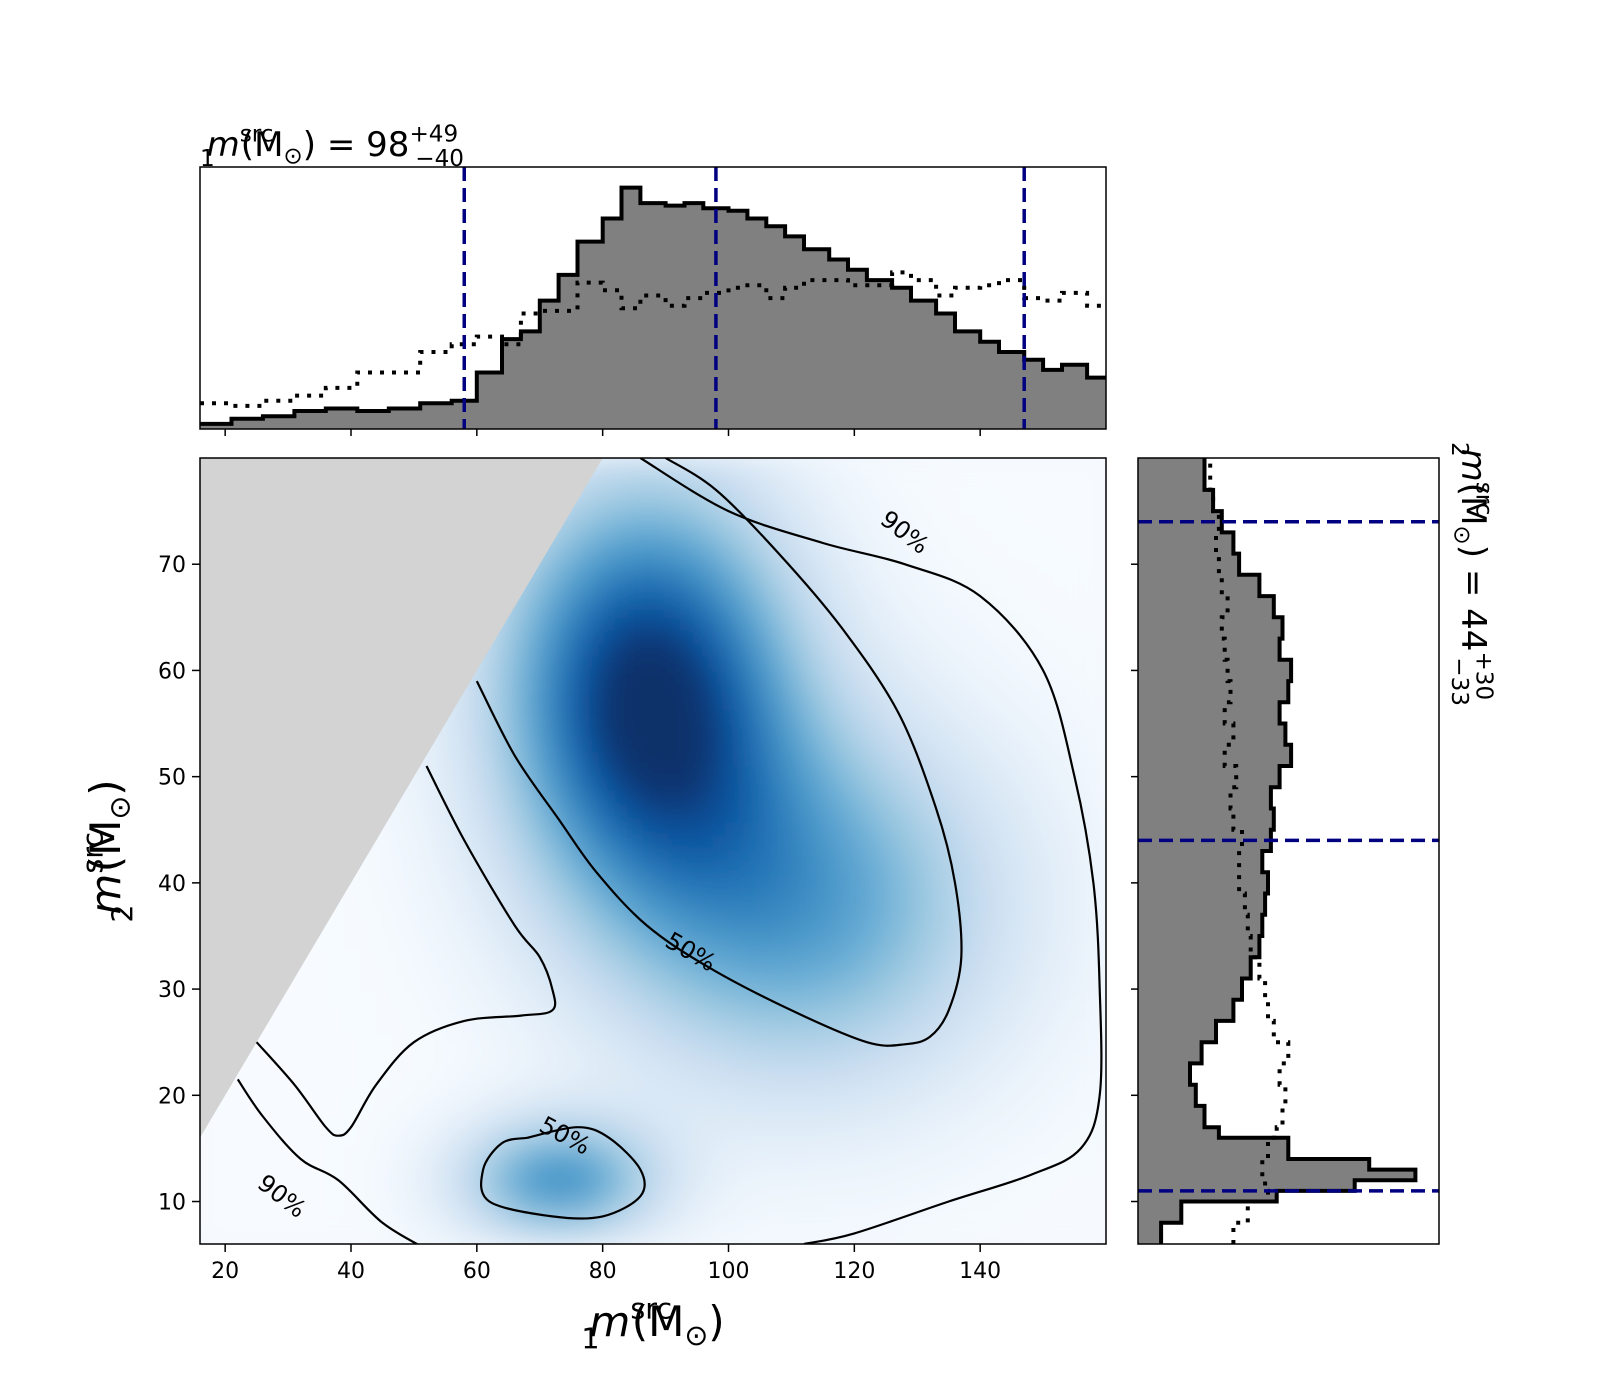 The height and width of the screenshot is (1400, 1600). Describe the element at coordinates (1313, 843) in the screenshot. I see `m2-marginal-panel: msrc2 (M⊙) = 44+30−33` at that location.